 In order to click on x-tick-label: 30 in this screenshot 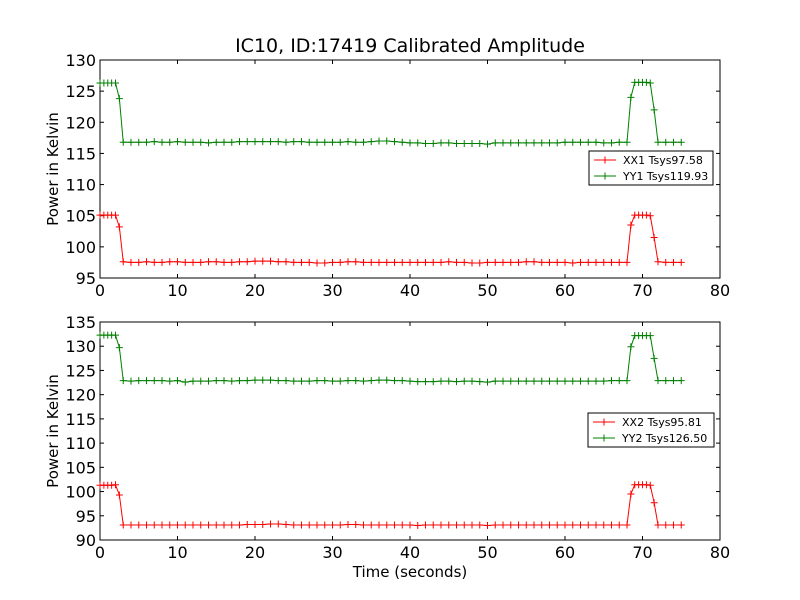, I will do `click(332, 290)`.